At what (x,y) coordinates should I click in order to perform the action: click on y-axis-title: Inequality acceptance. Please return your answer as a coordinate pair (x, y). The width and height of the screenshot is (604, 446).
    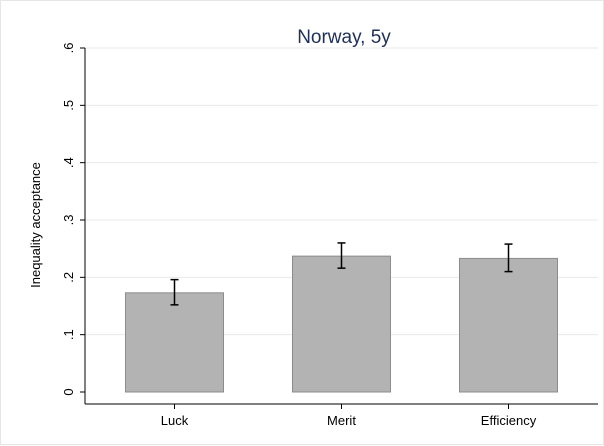
    Looking at the image, I should click on (35, 225).